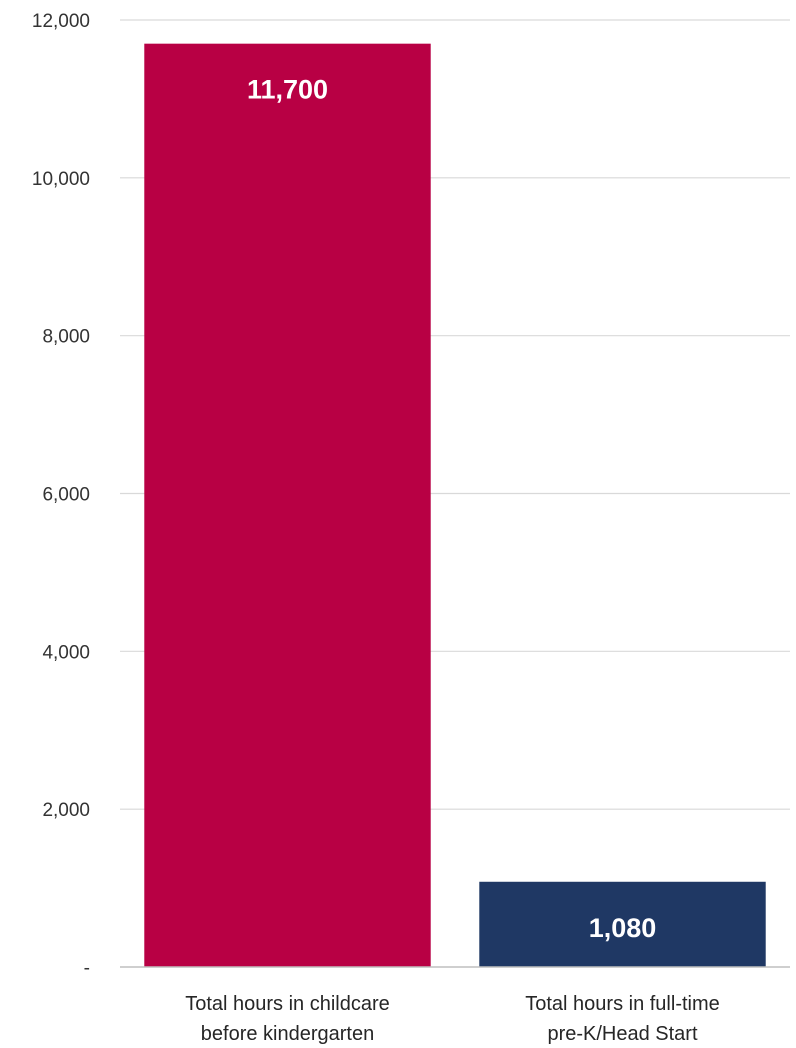 This screenshot has height=1048, width=796. Describe the element at coordinates (66, 652) in the screenshot. I see `y-tick-label: 4,000` at that location.